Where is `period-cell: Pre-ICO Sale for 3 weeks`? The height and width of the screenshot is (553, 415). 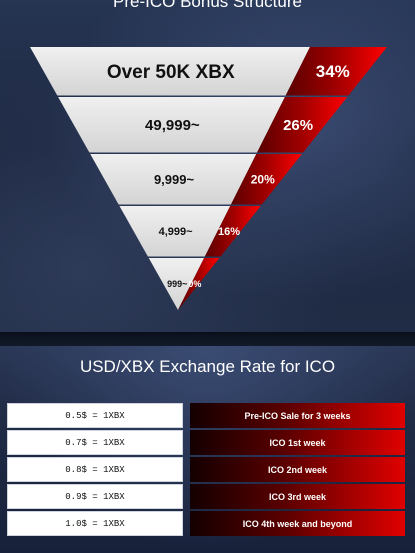 period-cell: Pre-ICO Sale for 3 weeks is located at coordinates (297, 415).